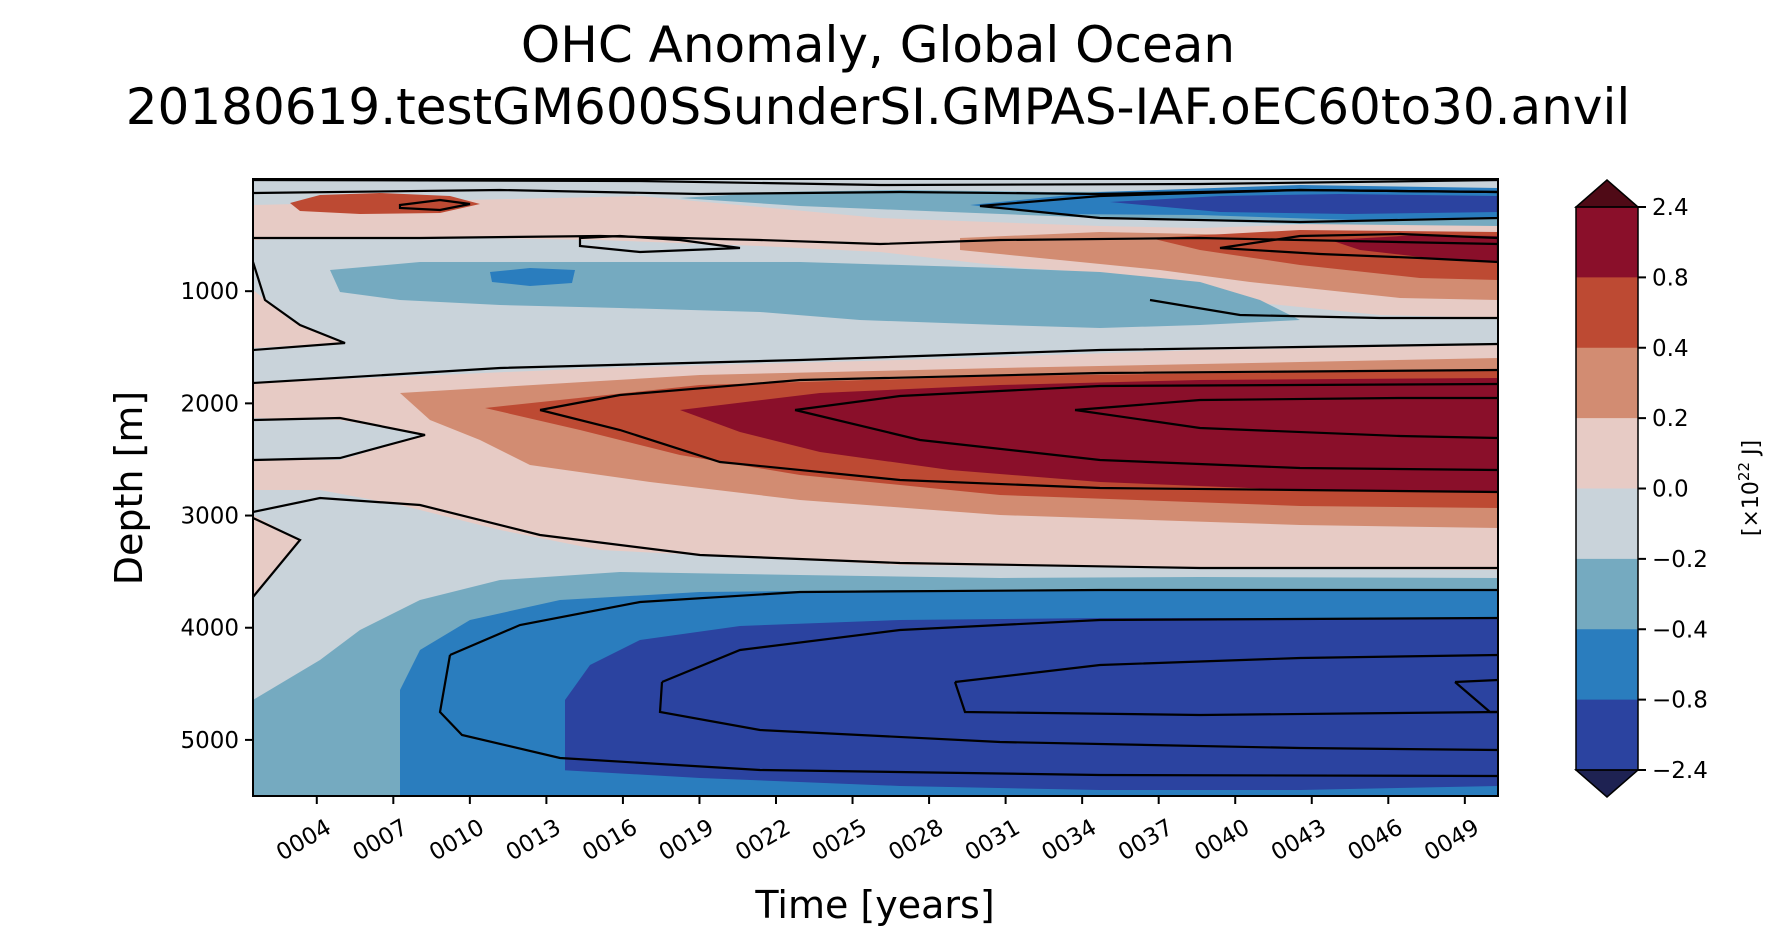 This screenshot has height=947, width=1785. What do you see at coordinates (1751, 508) in the screenshot?
I see `colorbar-unit-prefix: [×10` at bounding box center [1751, 508].